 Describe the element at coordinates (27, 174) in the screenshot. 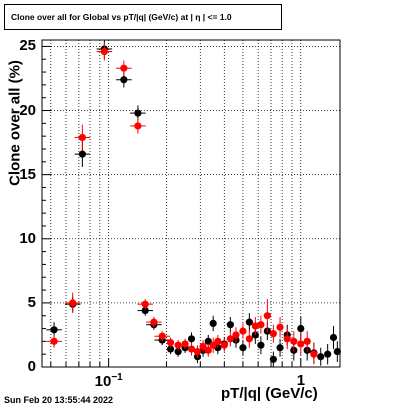

I see `y-tick-label: 15` at that location.